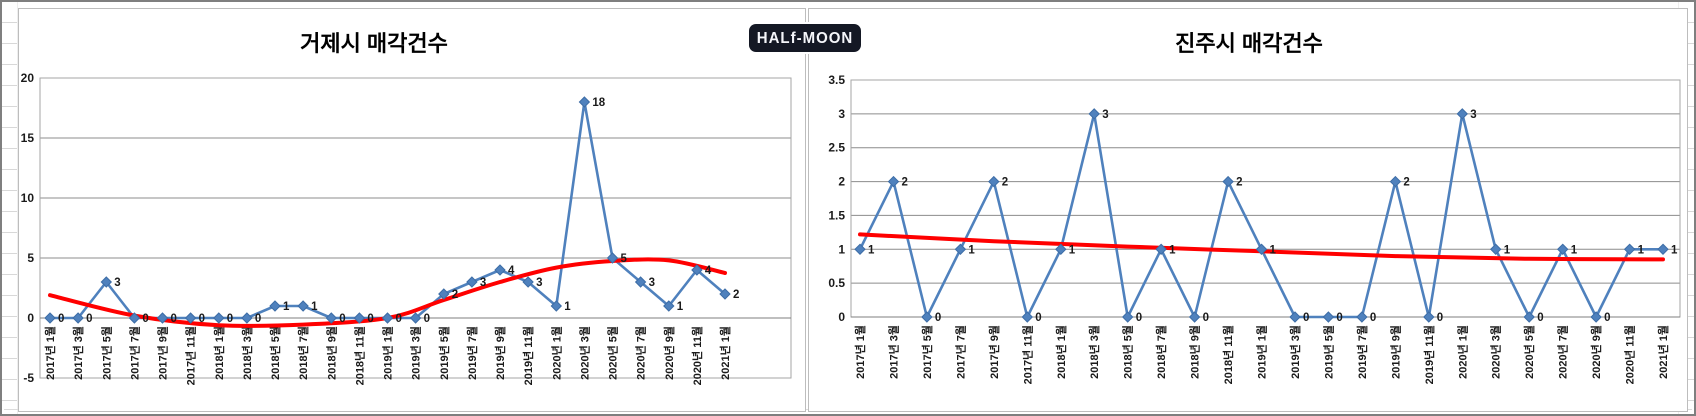  Describe the element at coordinates (247, 353) in the screenshot. I see `x-tick-label: 2018년 3월` at that location.